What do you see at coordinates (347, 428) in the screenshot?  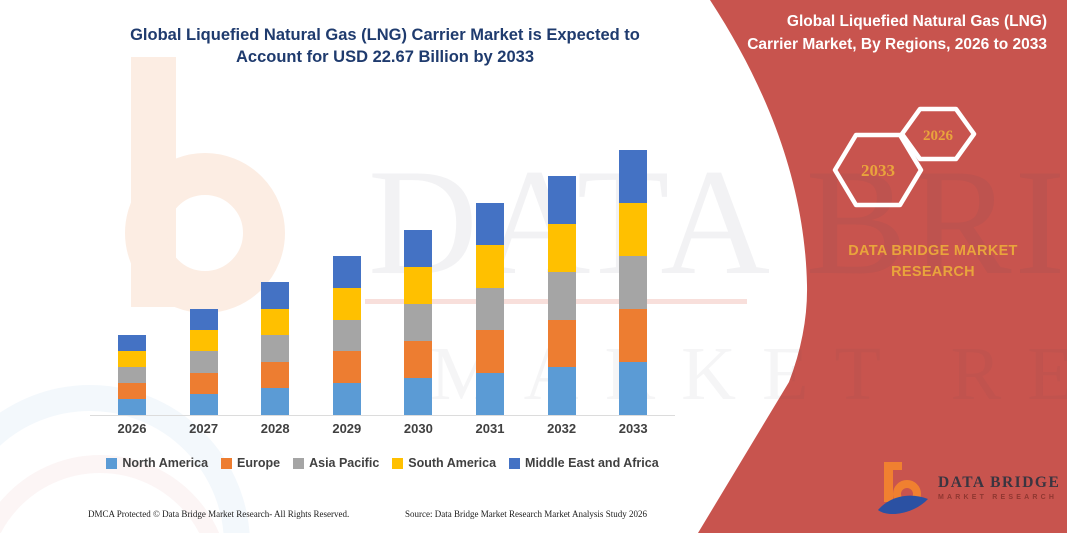 I see `x-axis-label: 2029` at bounding box center [347, 428].